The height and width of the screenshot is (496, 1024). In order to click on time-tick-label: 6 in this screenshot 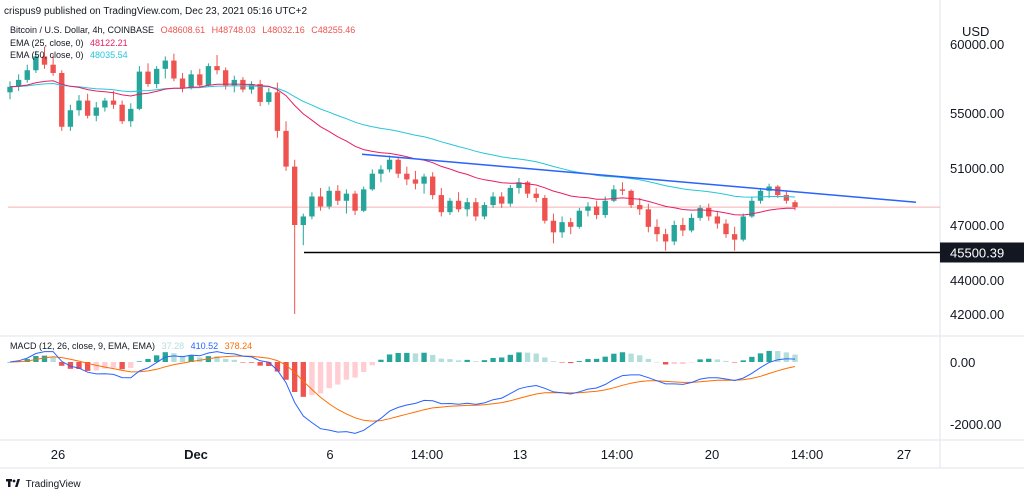, I will do `click(329, 454)`.